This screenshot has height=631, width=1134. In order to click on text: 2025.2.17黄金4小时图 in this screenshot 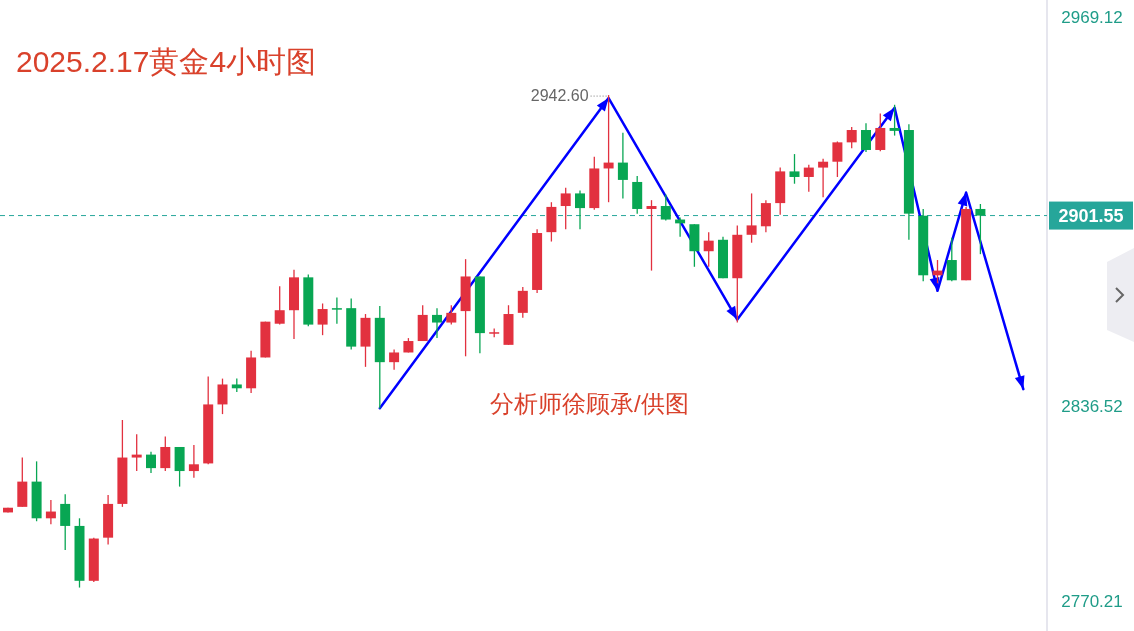, I will do `click(166, 61)`.